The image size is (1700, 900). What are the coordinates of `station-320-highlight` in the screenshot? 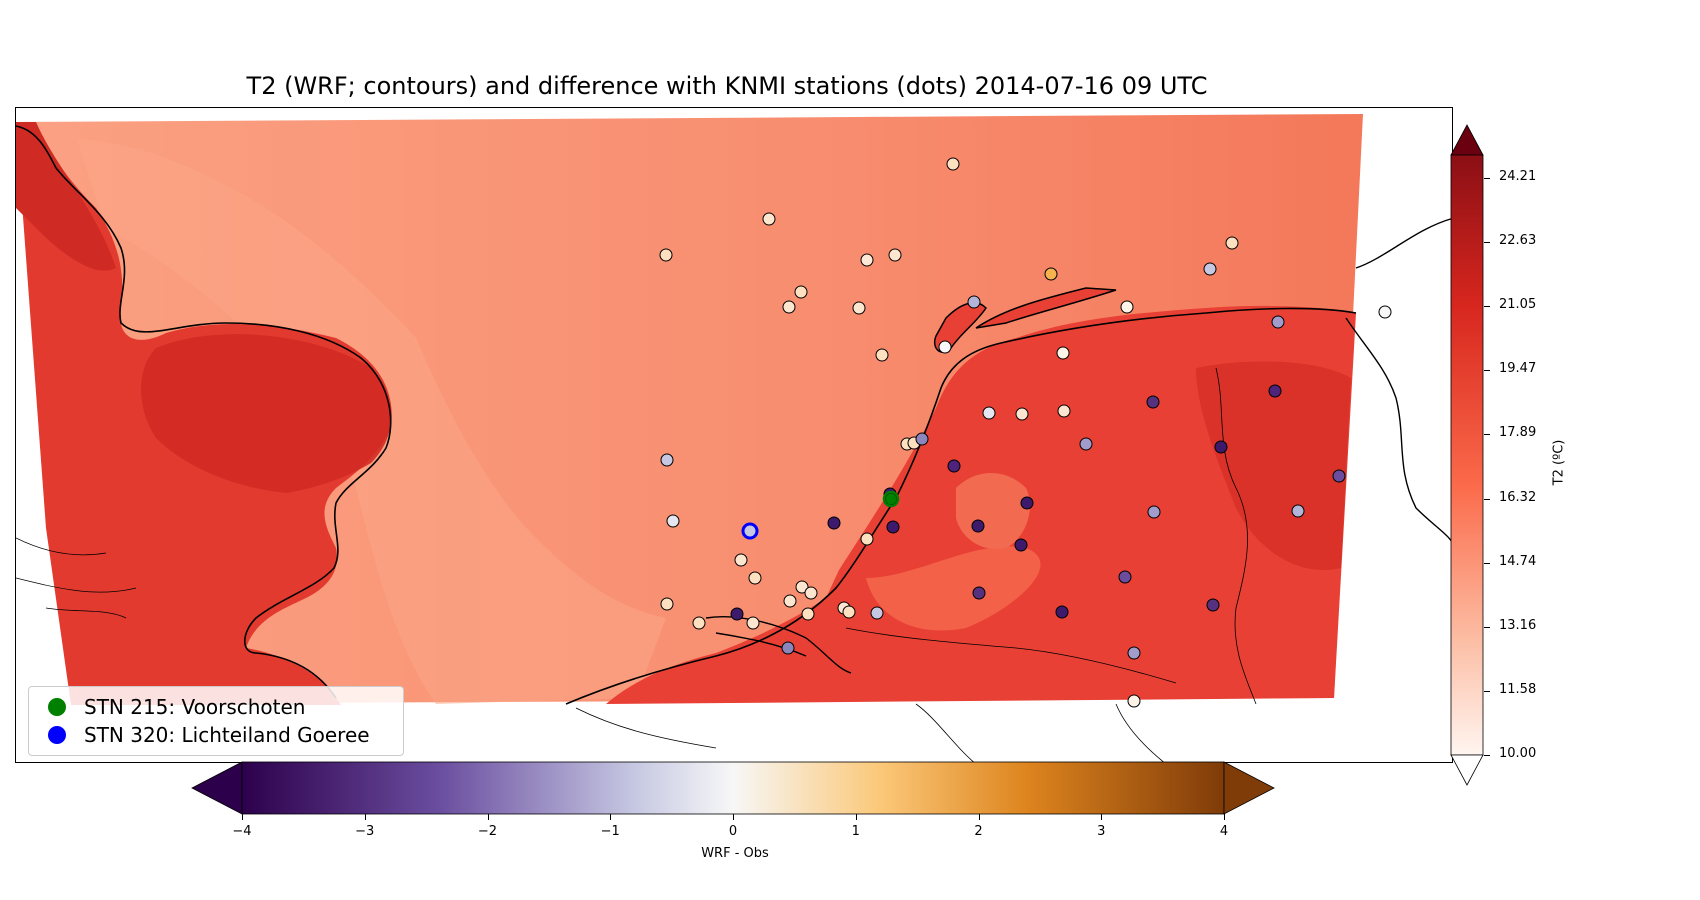 It's located at (750, 531).